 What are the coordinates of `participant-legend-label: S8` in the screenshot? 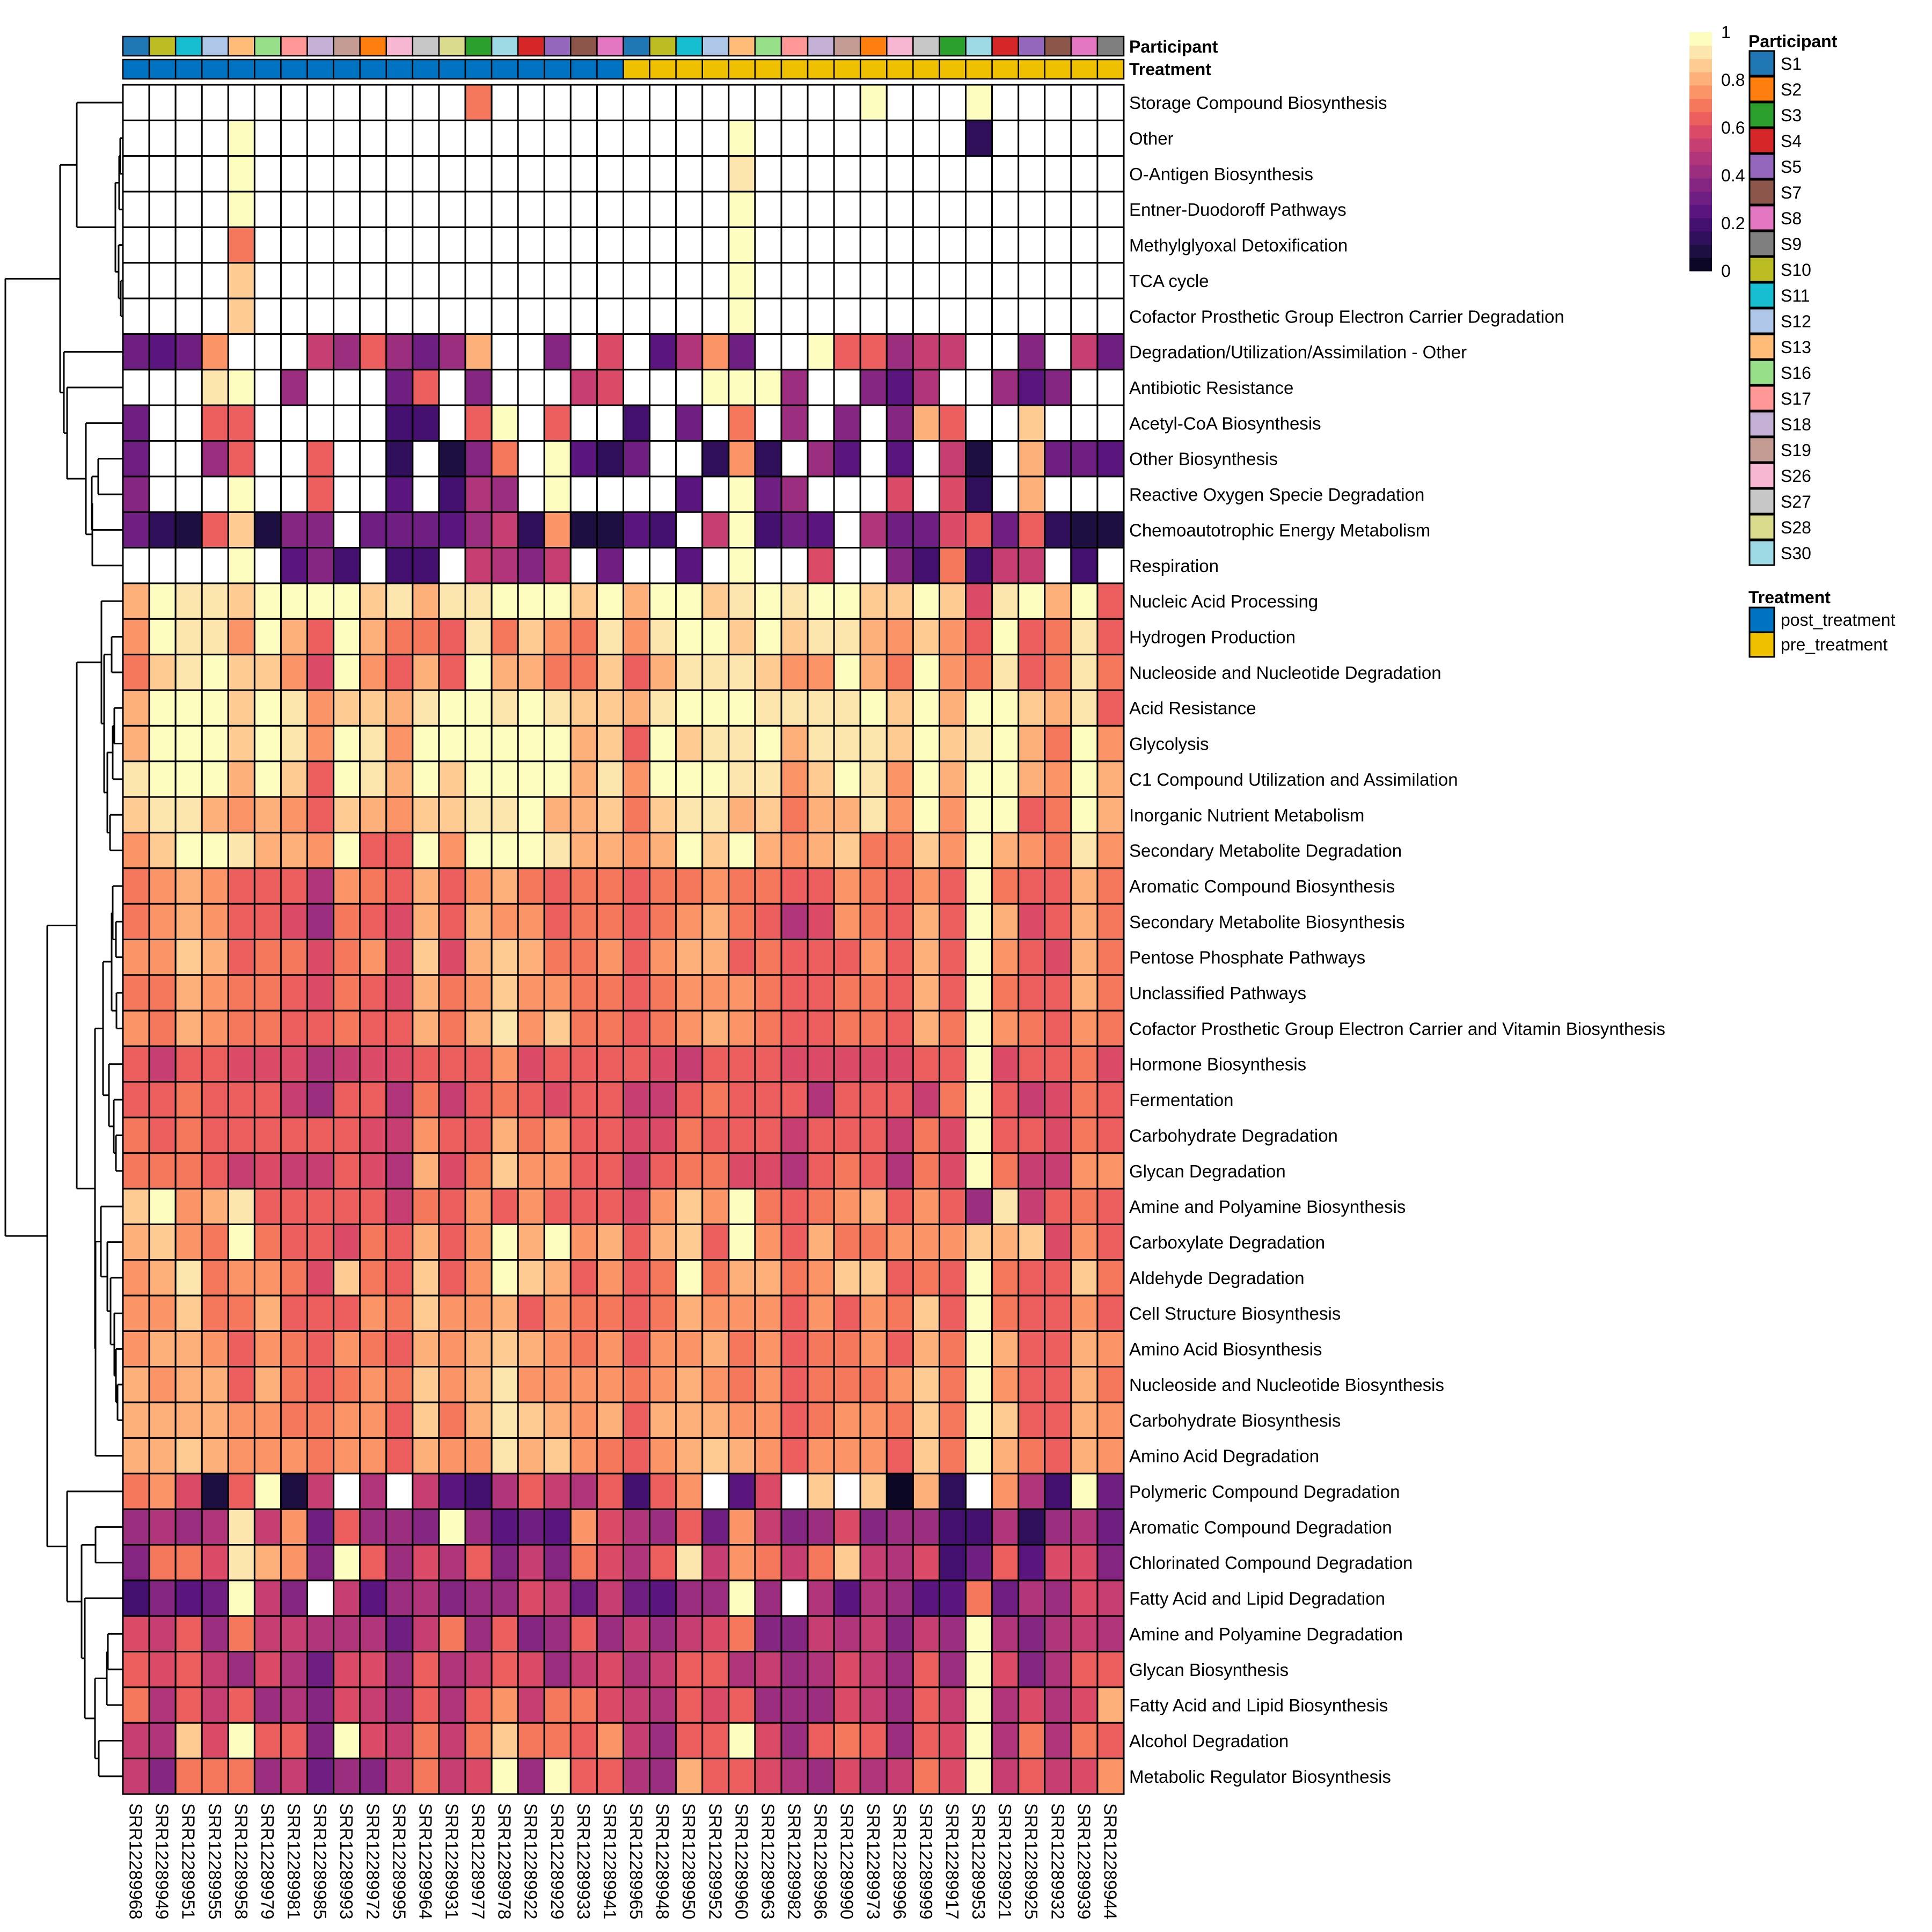 It's located at (1791, 218).